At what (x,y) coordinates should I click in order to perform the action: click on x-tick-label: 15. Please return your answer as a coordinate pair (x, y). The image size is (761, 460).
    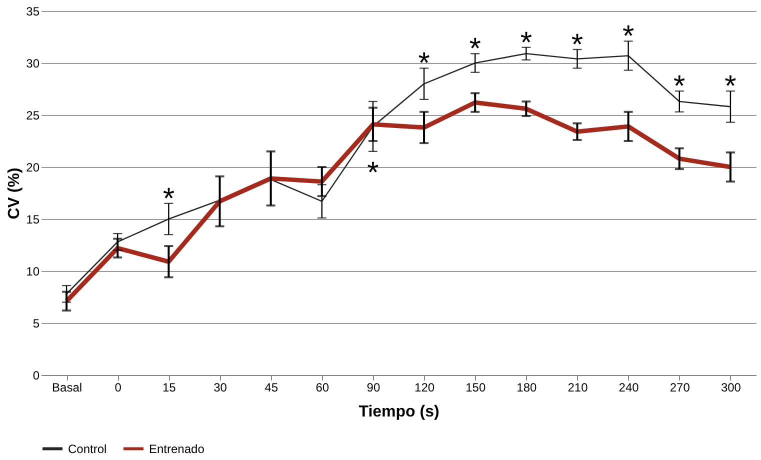
    Looking at the image, I should click on (169, 387).